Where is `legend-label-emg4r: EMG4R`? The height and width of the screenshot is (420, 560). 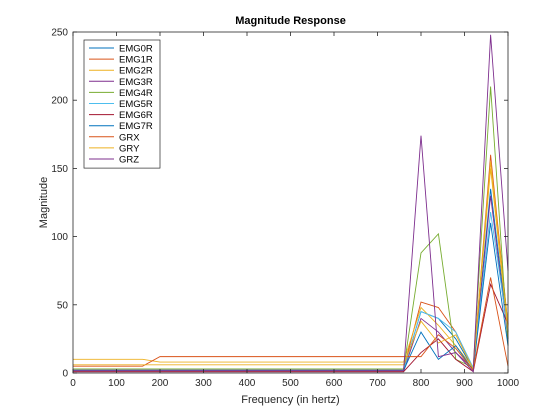
legend-label-emg4r: EMG4R is located at coordinates (136, 93).